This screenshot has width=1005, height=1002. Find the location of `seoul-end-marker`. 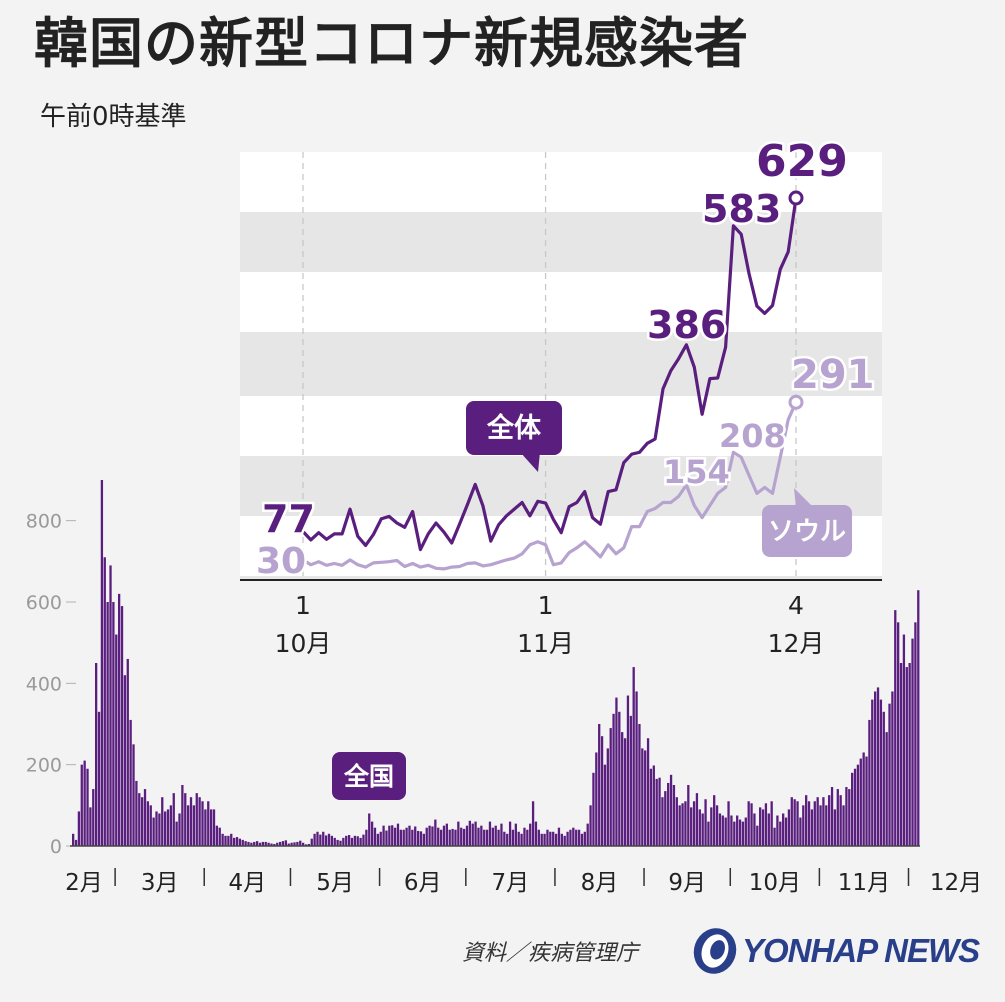

seoul-end-marker is located at coordinates (796, 402).